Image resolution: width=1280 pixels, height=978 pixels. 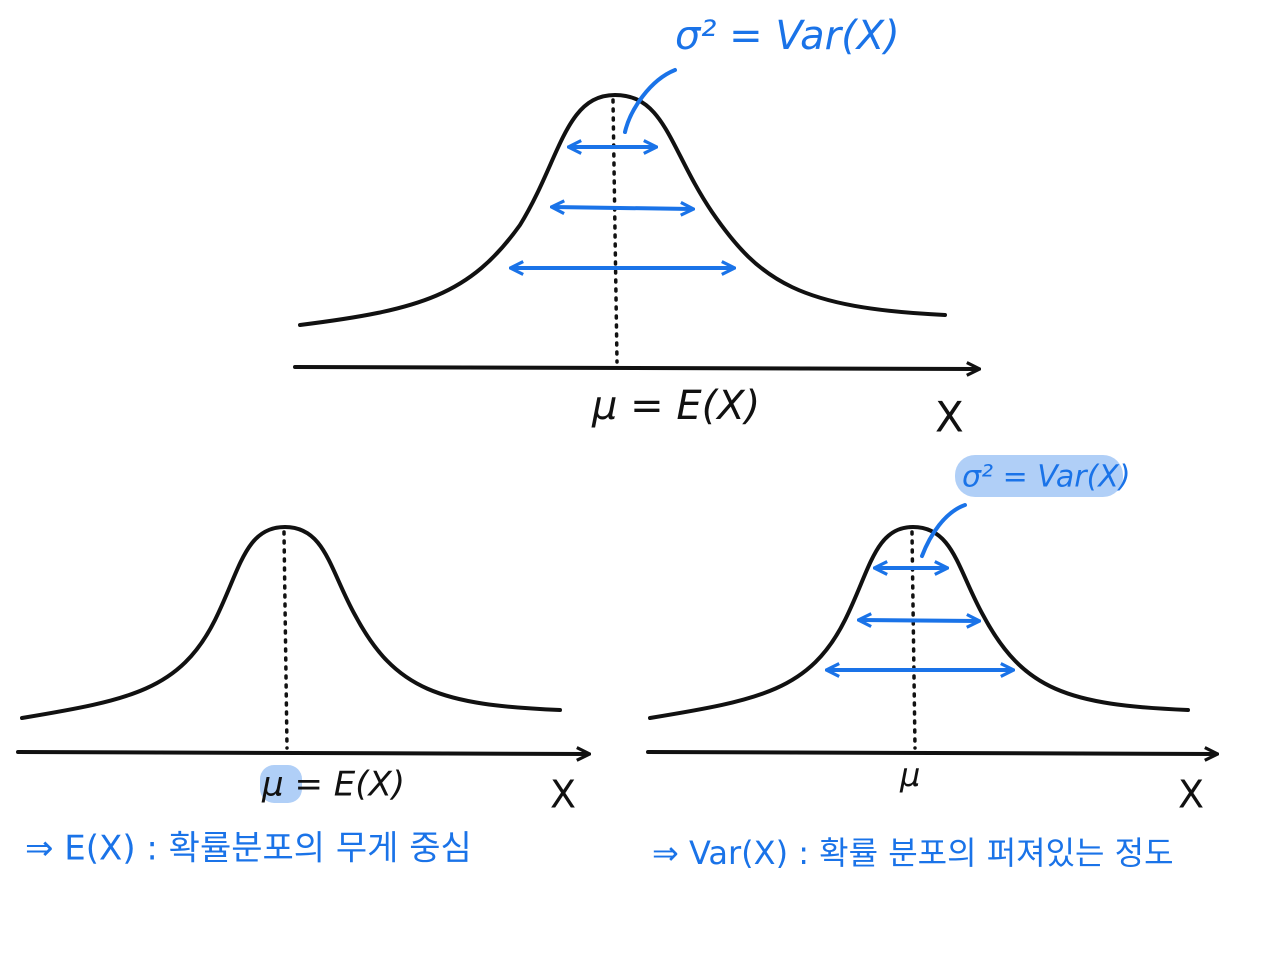 I want to click on caption: ⇒ Var(X) : 확률 분포의 퍼져있는 정도, so click(x=913, y=853).